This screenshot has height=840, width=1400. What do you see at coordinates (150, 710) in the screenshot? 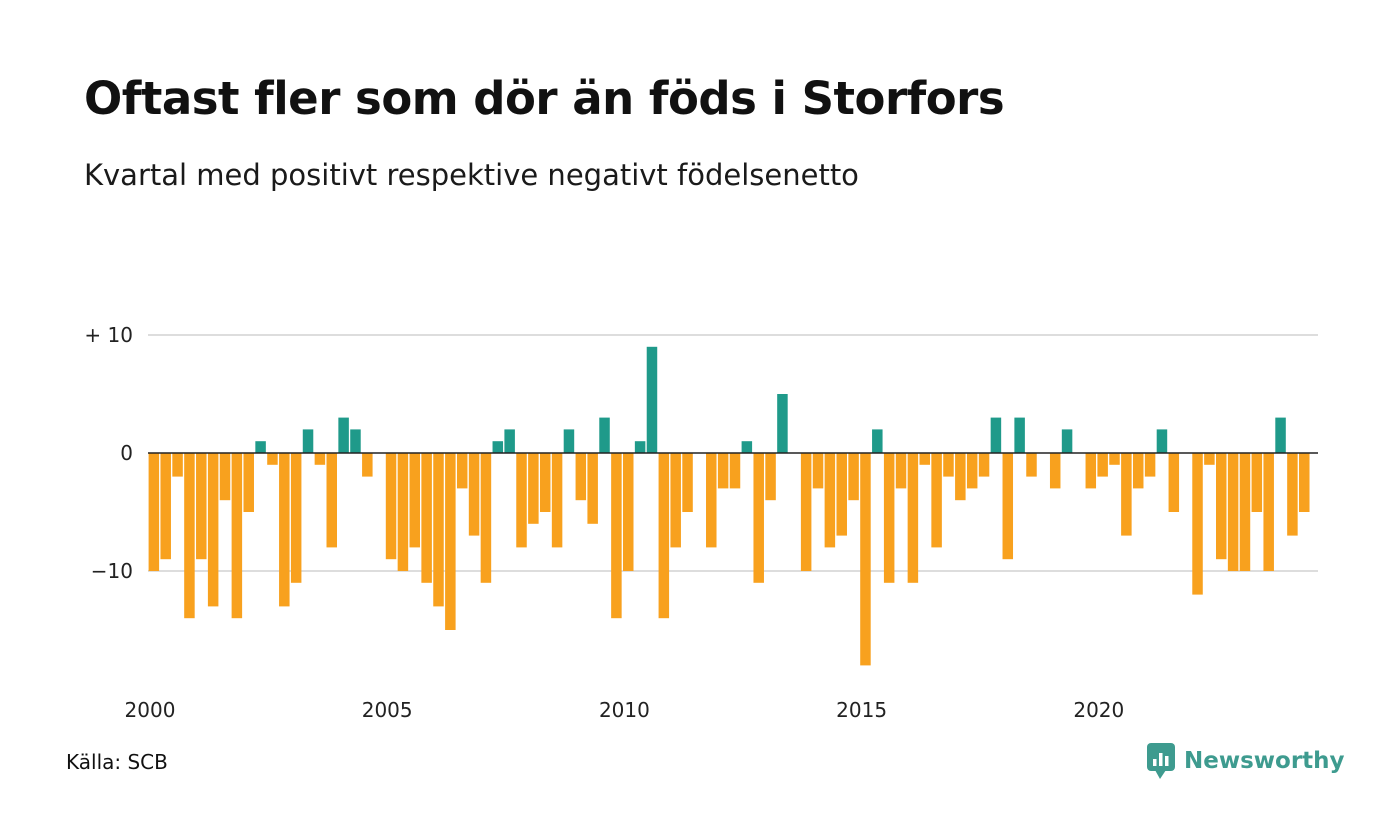
I see `x-tick-label: 2000` at bounding box center [150, 710].